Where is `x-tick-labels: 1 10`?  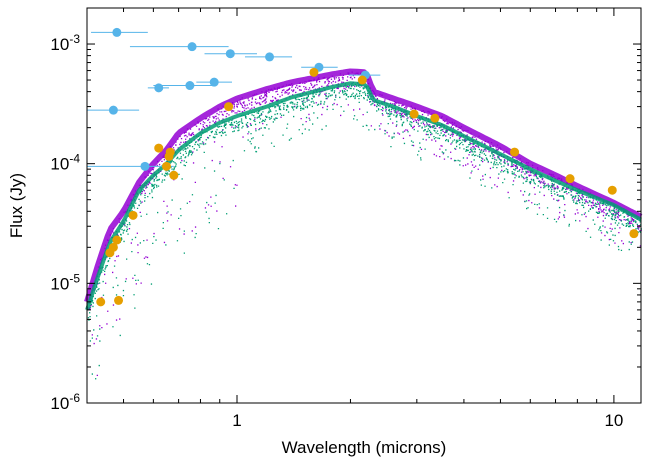 x-tick-labels: 1 10 is located at coordinates (427, 420).